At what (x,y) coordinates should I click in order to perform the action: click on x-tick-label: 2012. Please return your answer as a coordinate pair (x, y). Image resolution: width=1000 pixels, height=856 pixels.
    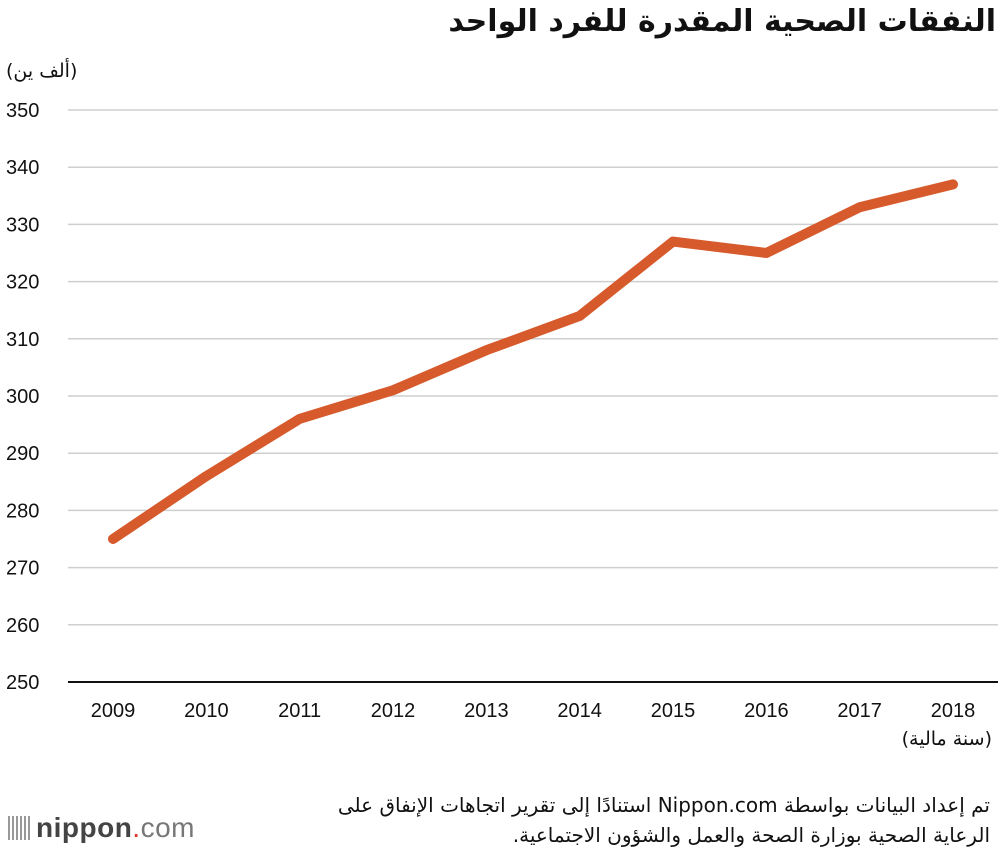
    Looking at the image, I should click on (393, 711).